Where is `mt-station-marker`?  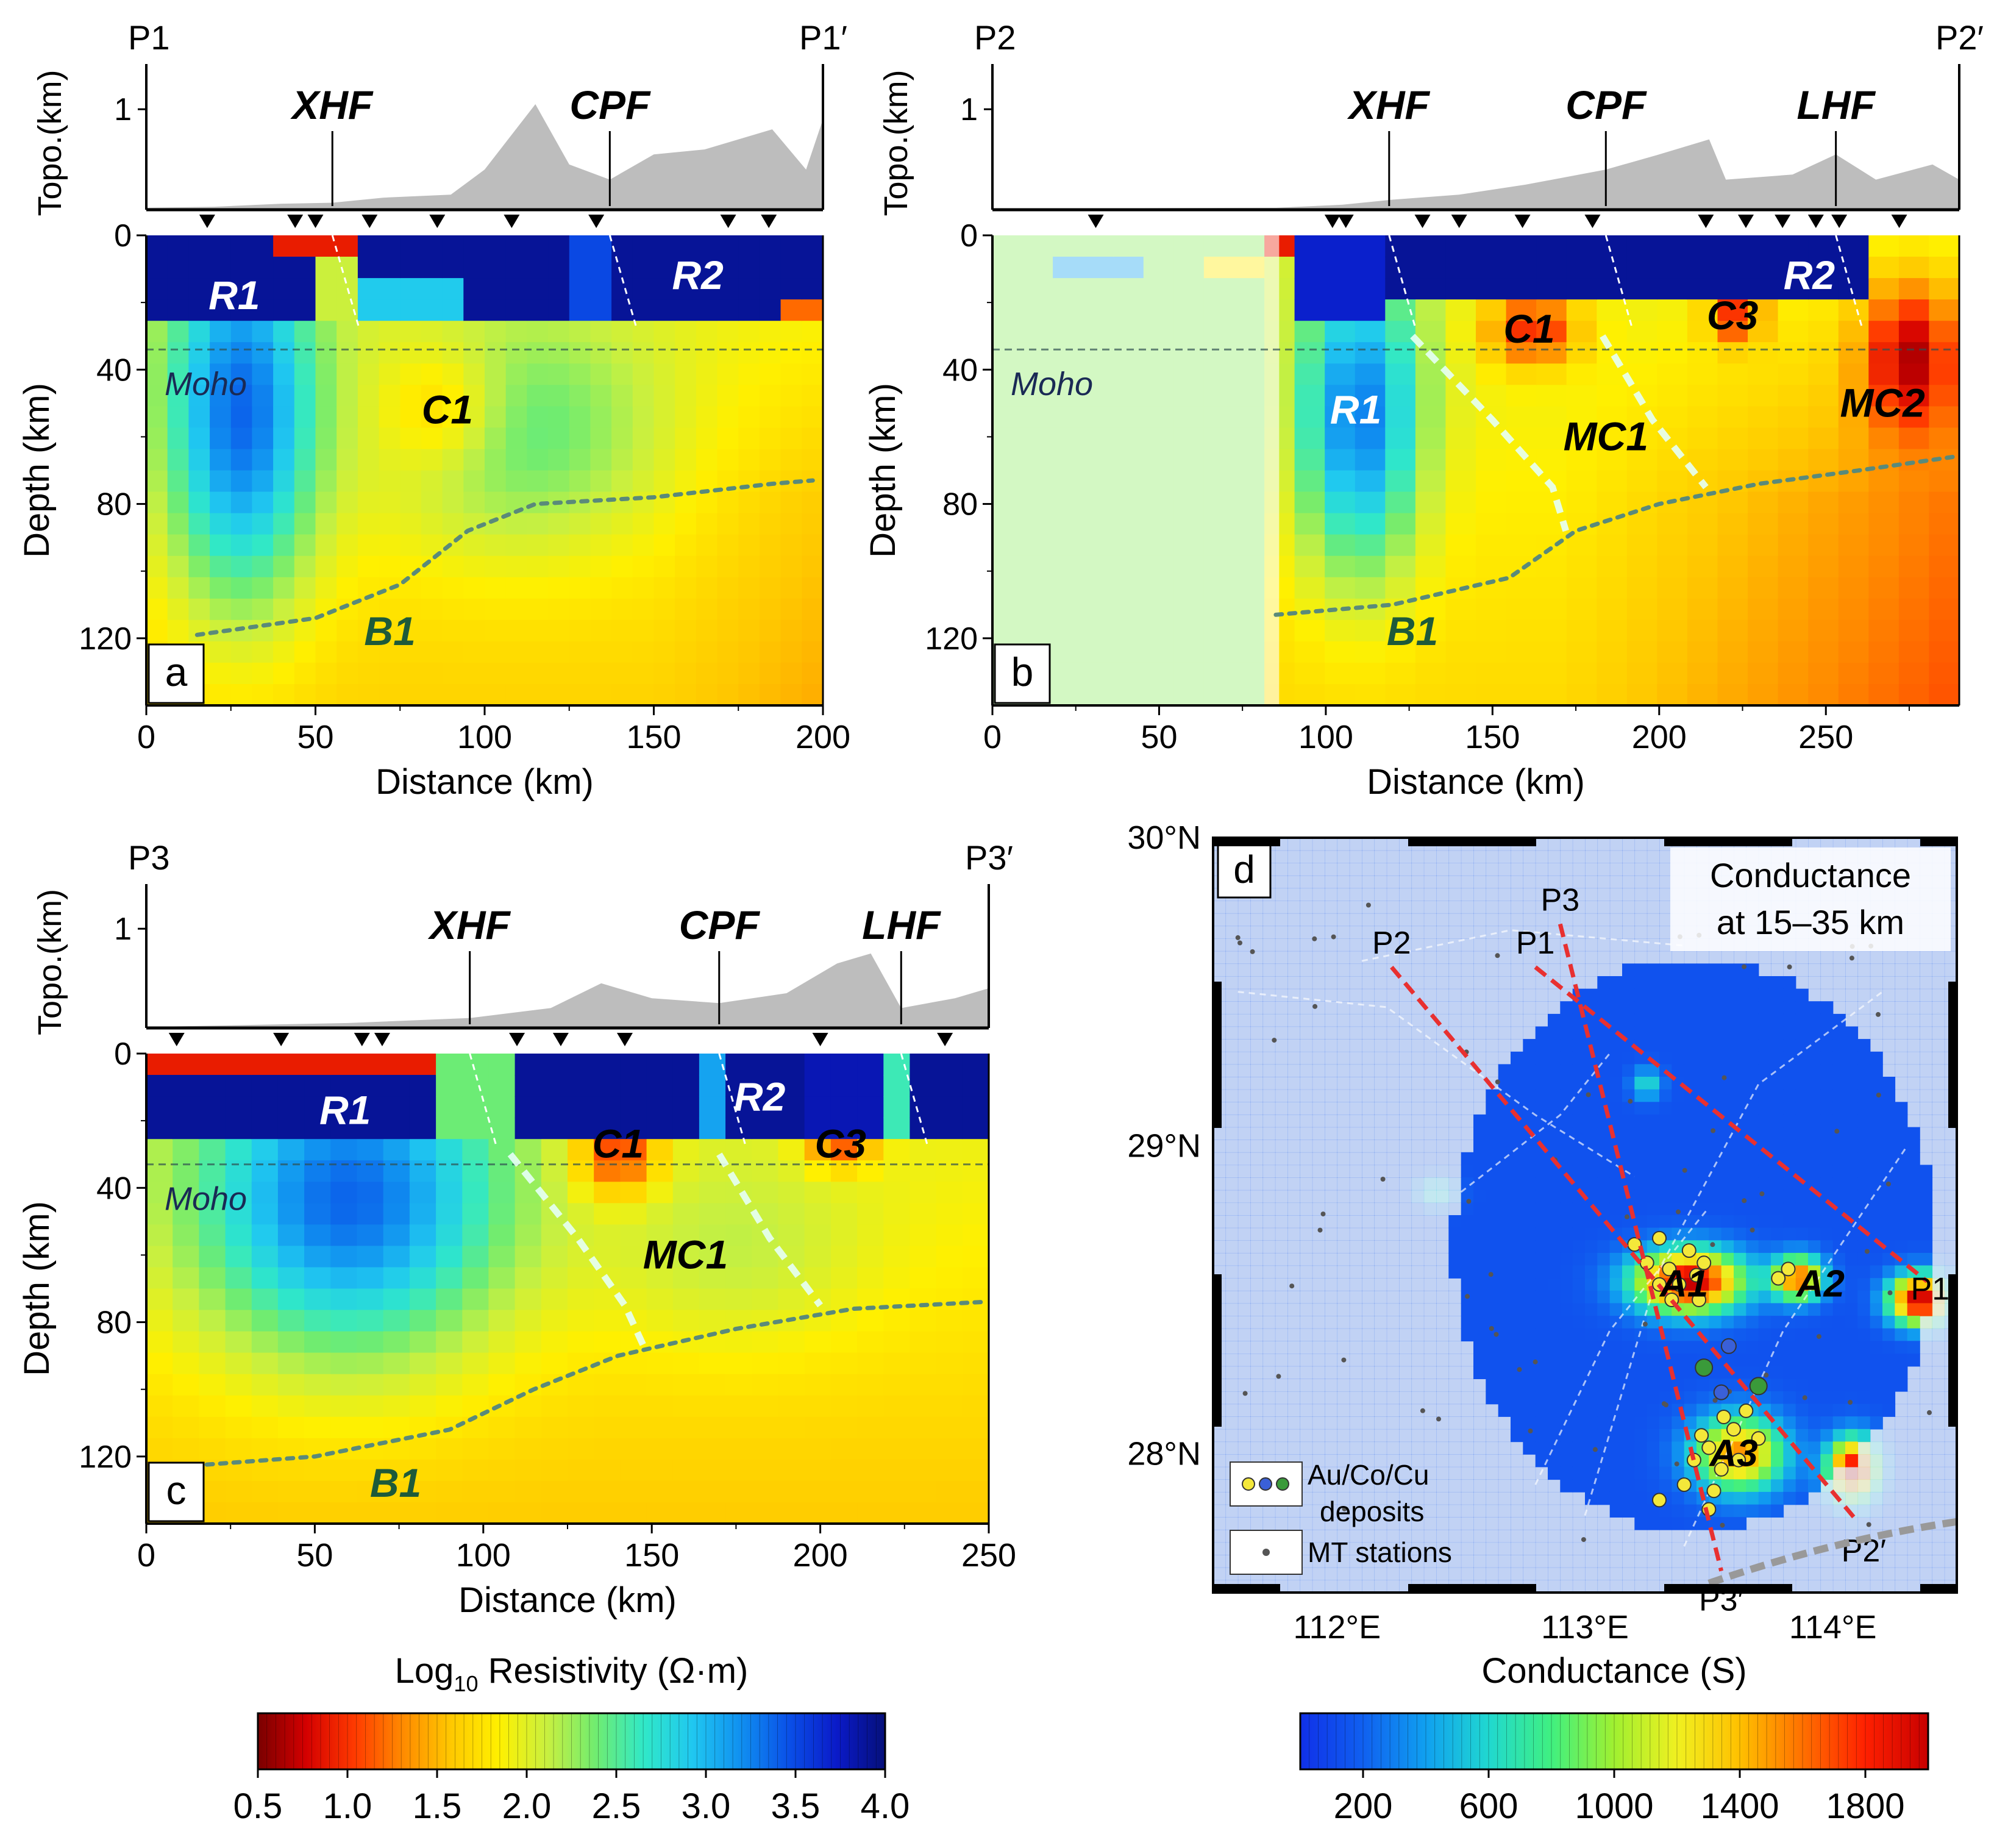 mt-station-marker is located at coordinates (625, 1039).